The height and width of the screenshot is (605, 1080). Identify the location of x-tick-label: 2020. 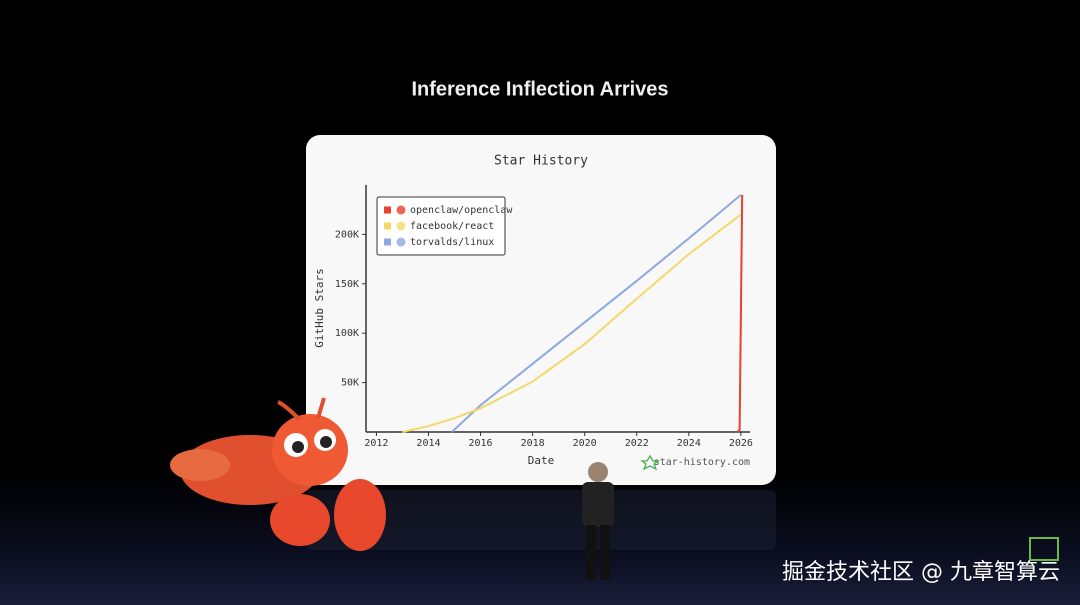
(585, 443).